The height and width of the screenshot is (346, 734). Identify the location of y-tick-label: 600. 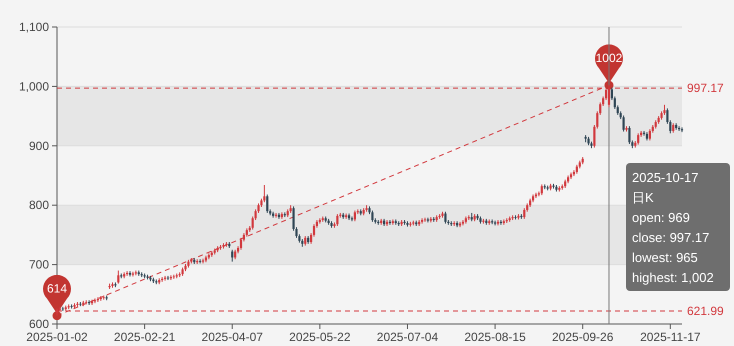
(39, 324).